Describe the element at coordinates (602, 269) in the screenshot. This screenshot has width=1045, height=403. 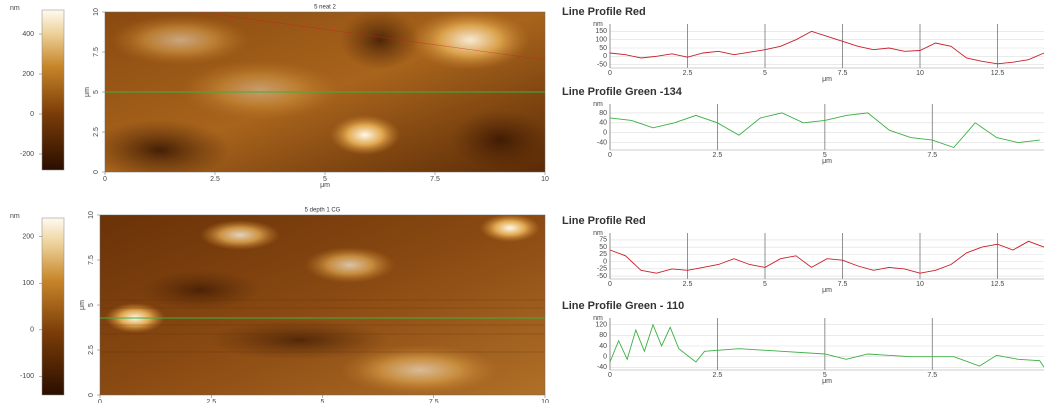
I see `y-tick-label: -25` at that location.